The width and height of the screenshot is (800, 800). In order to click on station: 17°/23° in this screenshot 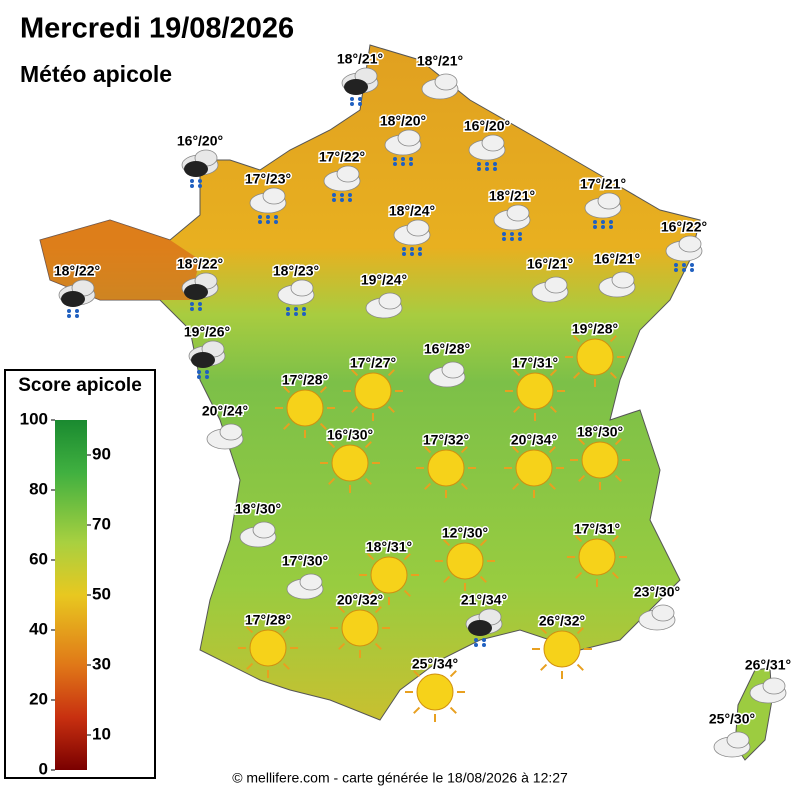, I will do `click(268, 196)`.